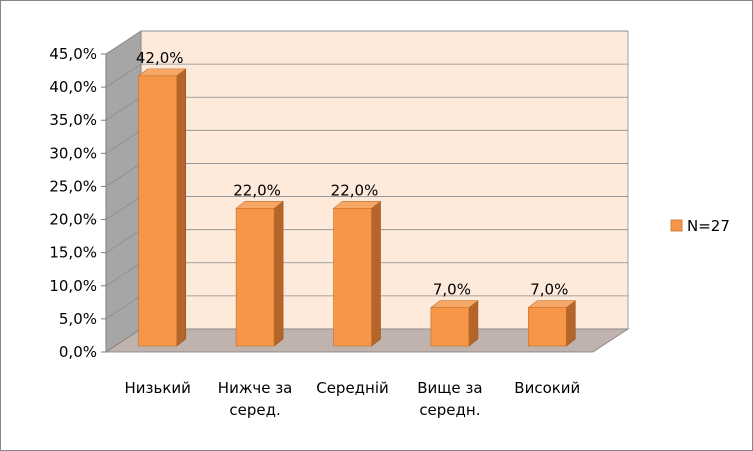 Image resolution: width=753 pixels, height=451 pixels. I want to click on category-label: Вище за, so click(449, 388).